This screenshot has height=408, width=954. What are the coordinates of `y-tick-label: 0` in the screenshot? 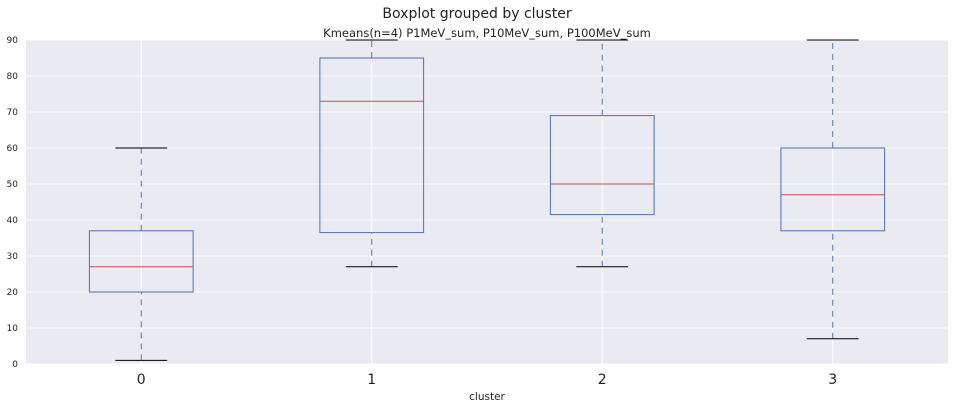 It's located at (15, 365).